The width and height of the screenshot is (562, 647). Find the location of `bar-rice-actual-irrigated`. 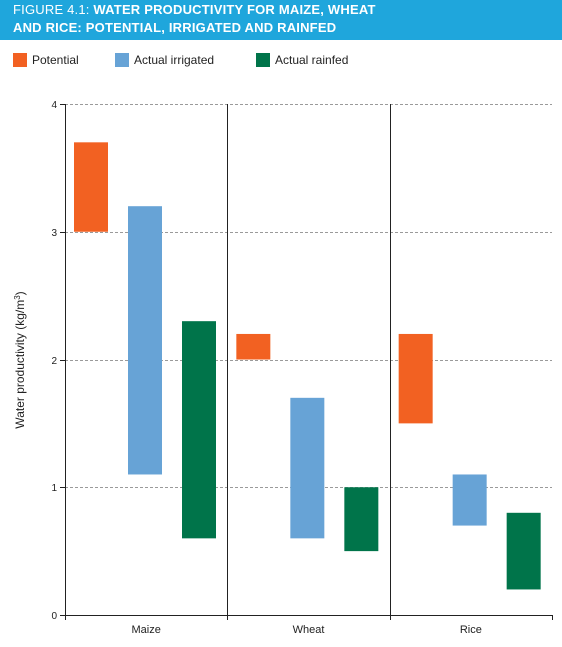

bar-rice-actual-irrigated is located at coordinates (469, 500).